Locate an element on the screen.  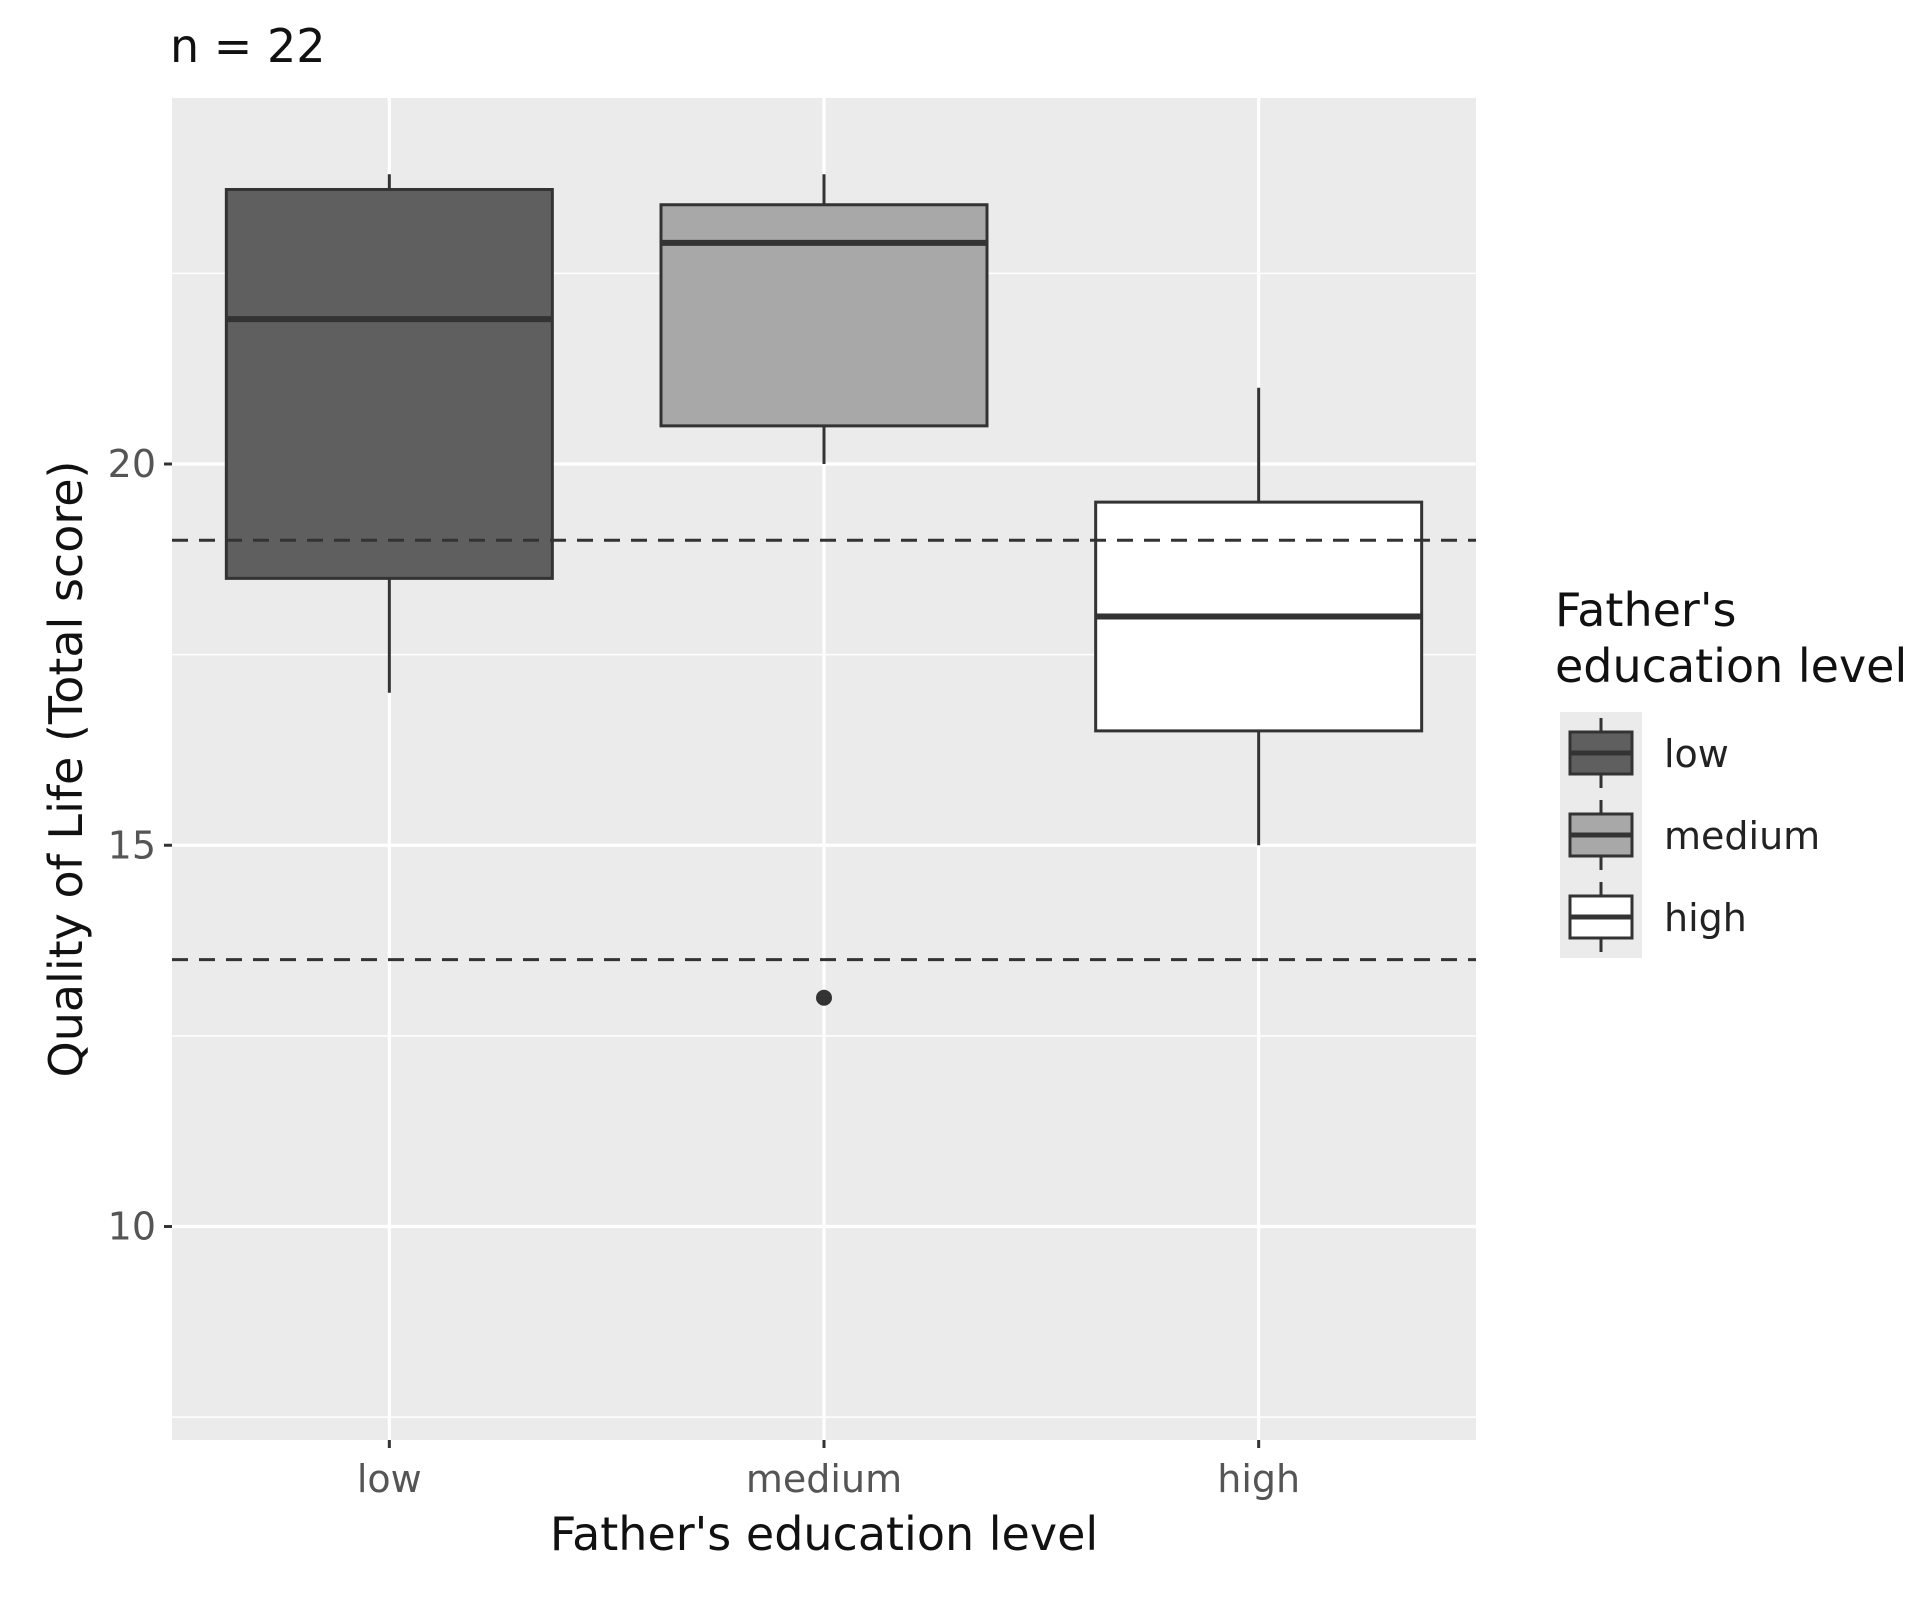
legend-key-high: high is located at coordinates (1653, 917).